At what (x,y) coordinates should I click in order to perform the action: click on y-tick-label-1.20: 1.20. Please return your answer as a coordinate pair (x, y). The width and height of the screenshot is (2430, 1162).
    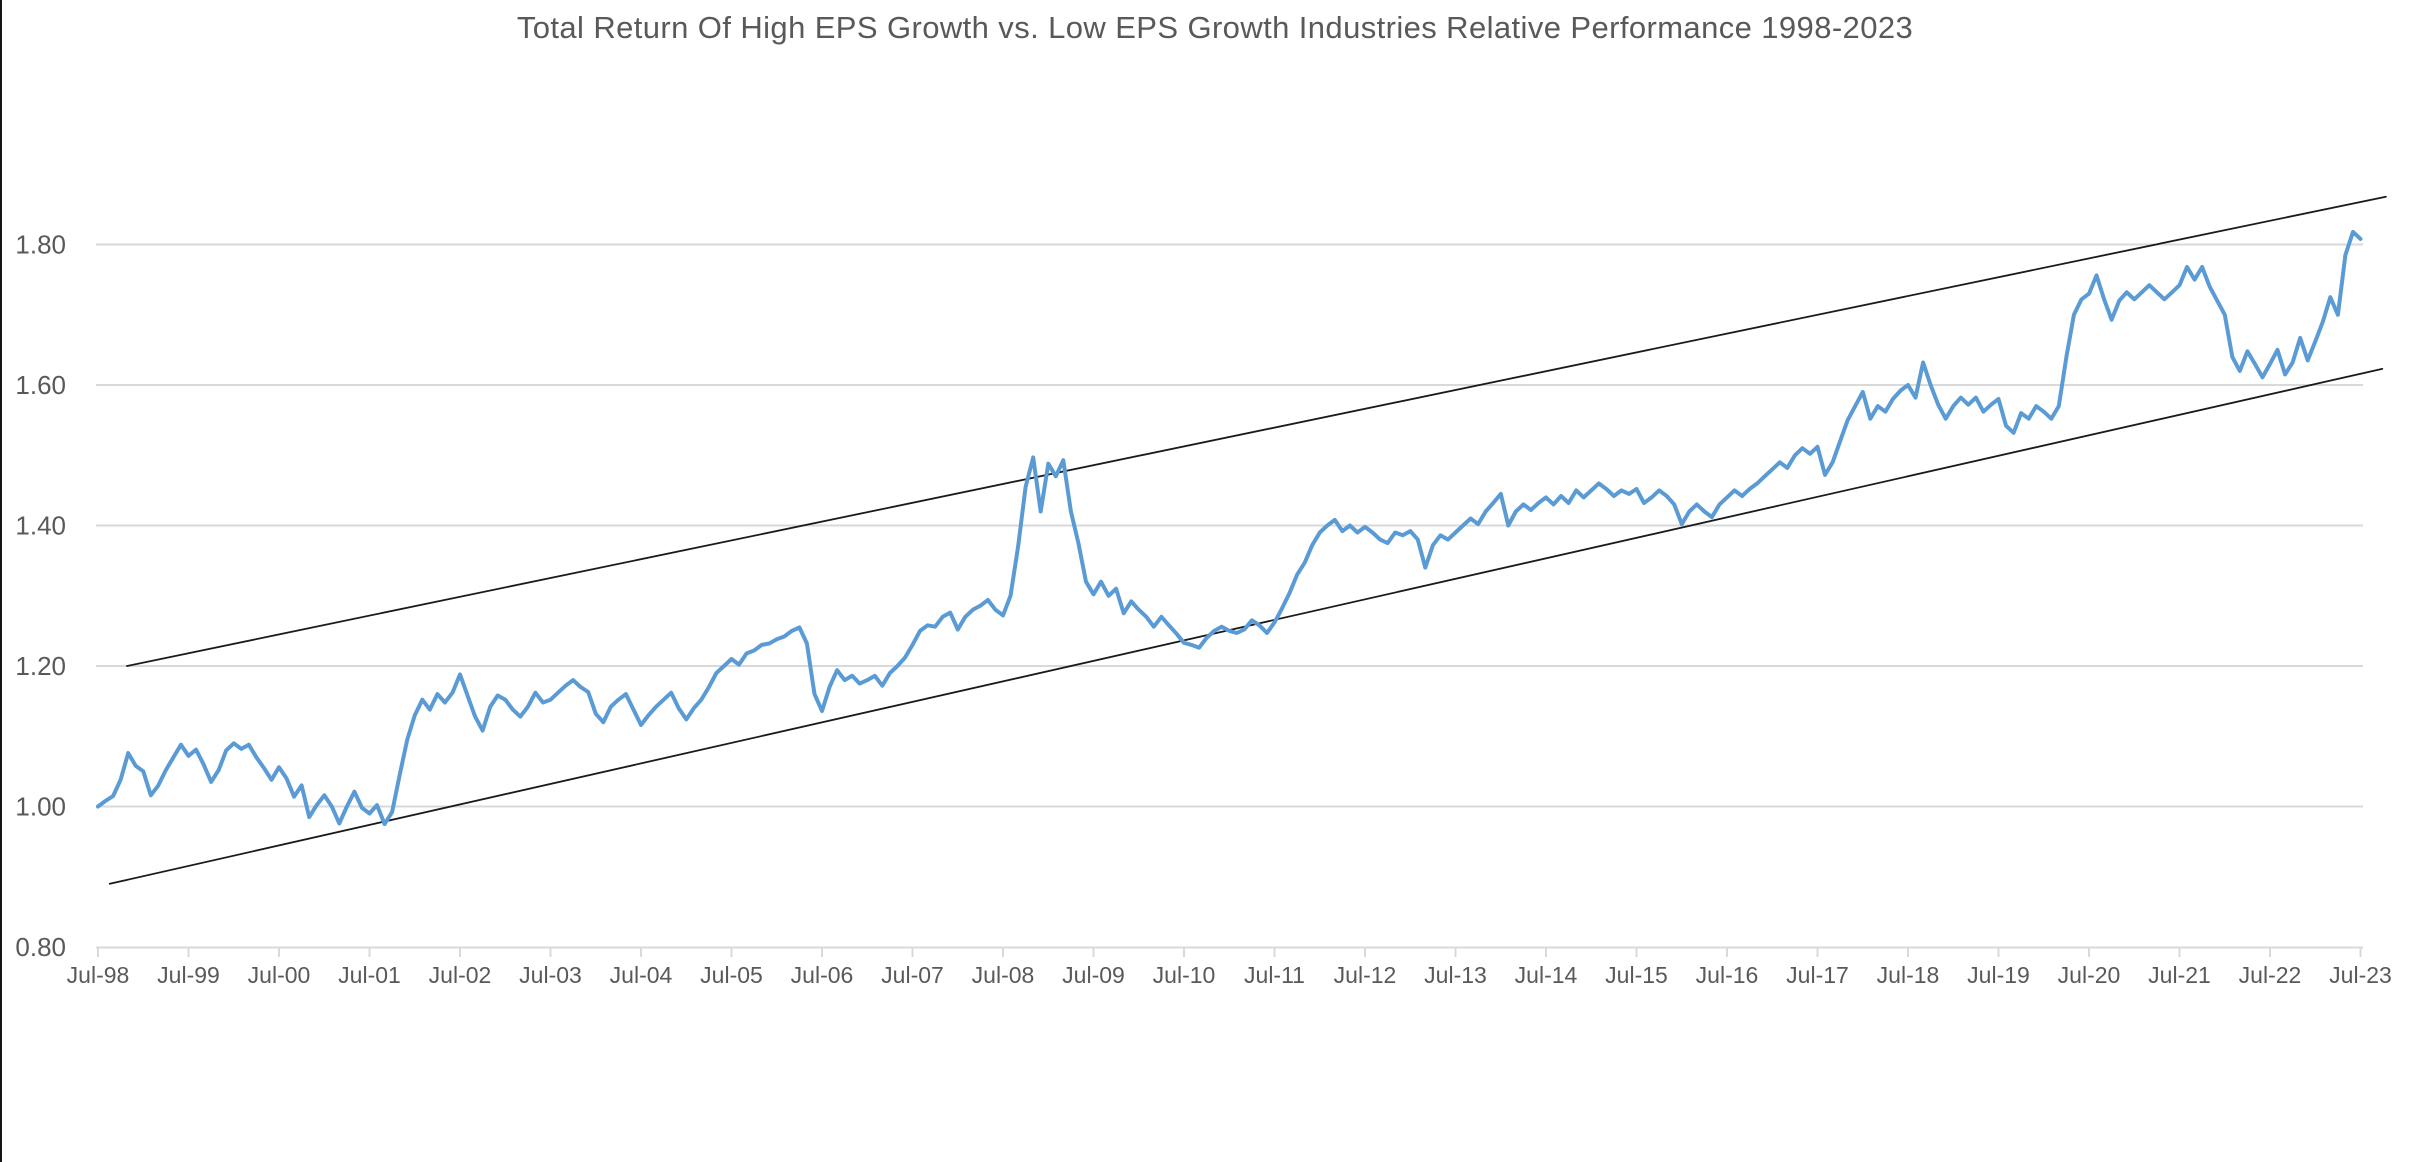
    Looking at the image, I should click on (40, 666).